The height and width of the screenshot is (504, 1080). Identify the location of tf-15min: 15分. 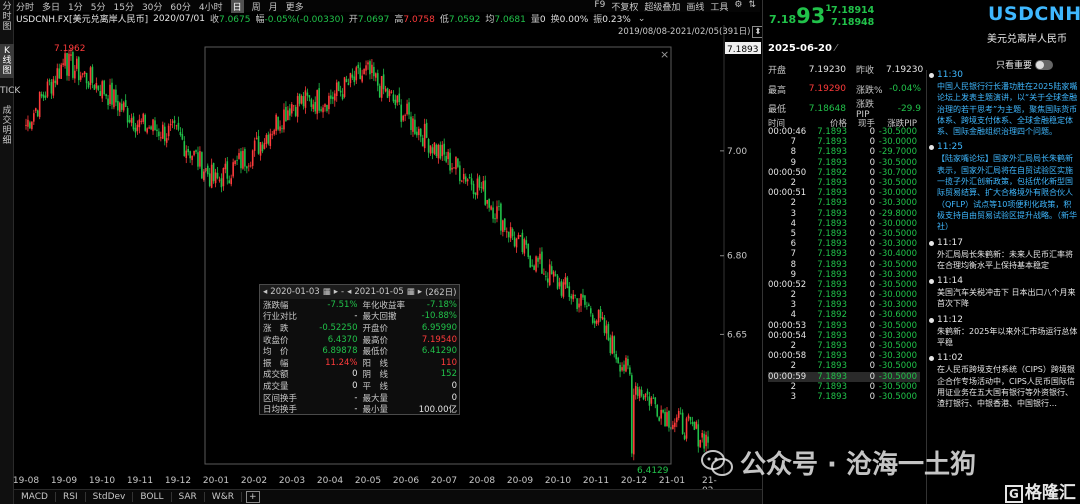
(123, 7).